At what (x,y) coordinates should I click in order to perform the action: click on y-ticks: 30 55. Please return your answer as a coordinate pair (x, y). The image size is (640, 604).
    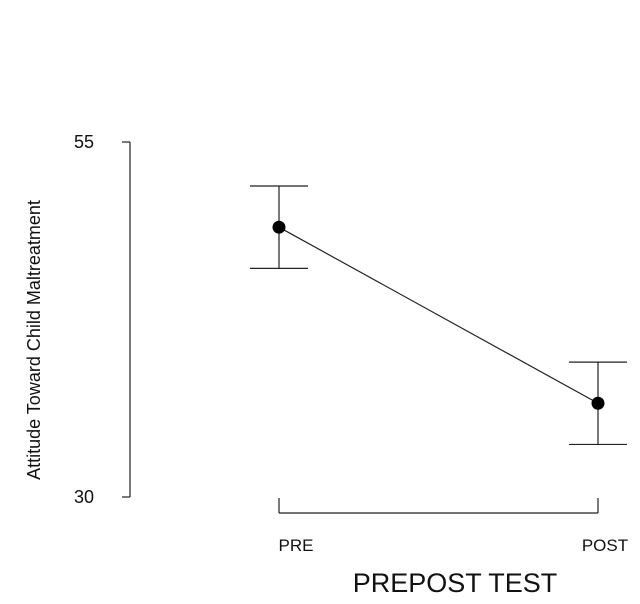
    Looking at the image, I should click on (102, 319).